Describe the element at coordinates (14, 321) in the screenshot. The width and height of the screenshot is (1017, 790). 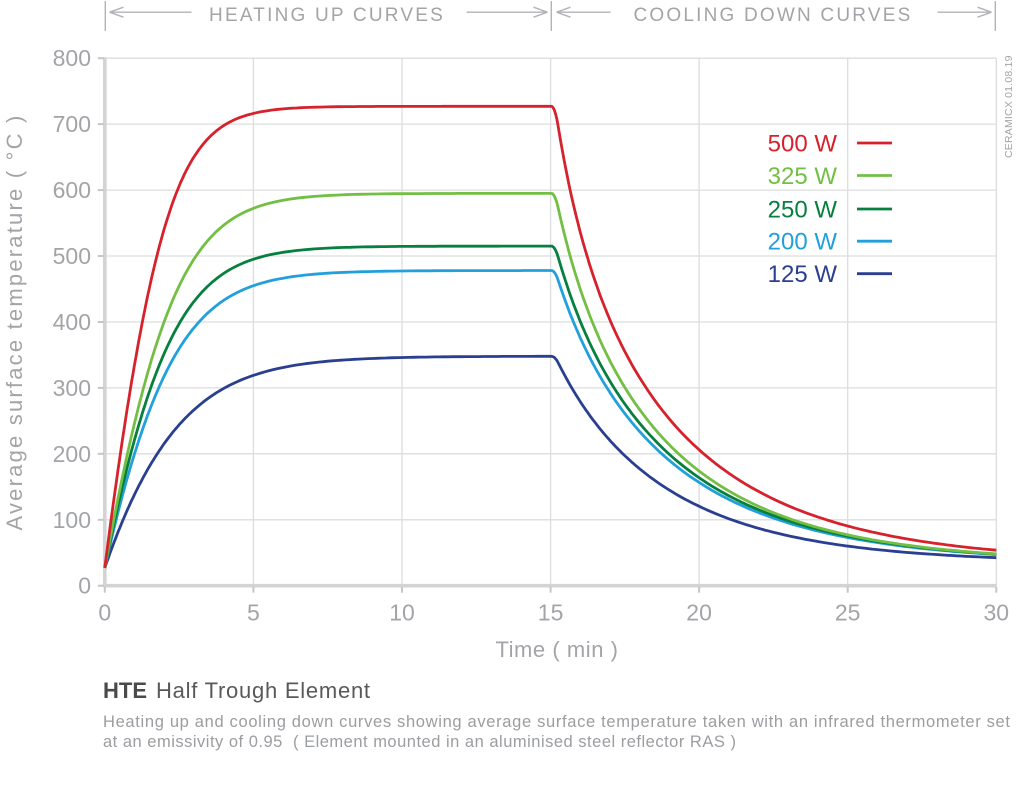
I see `svg-text:Average surface temperature (: Average surface temperature ( °C )` at that location.